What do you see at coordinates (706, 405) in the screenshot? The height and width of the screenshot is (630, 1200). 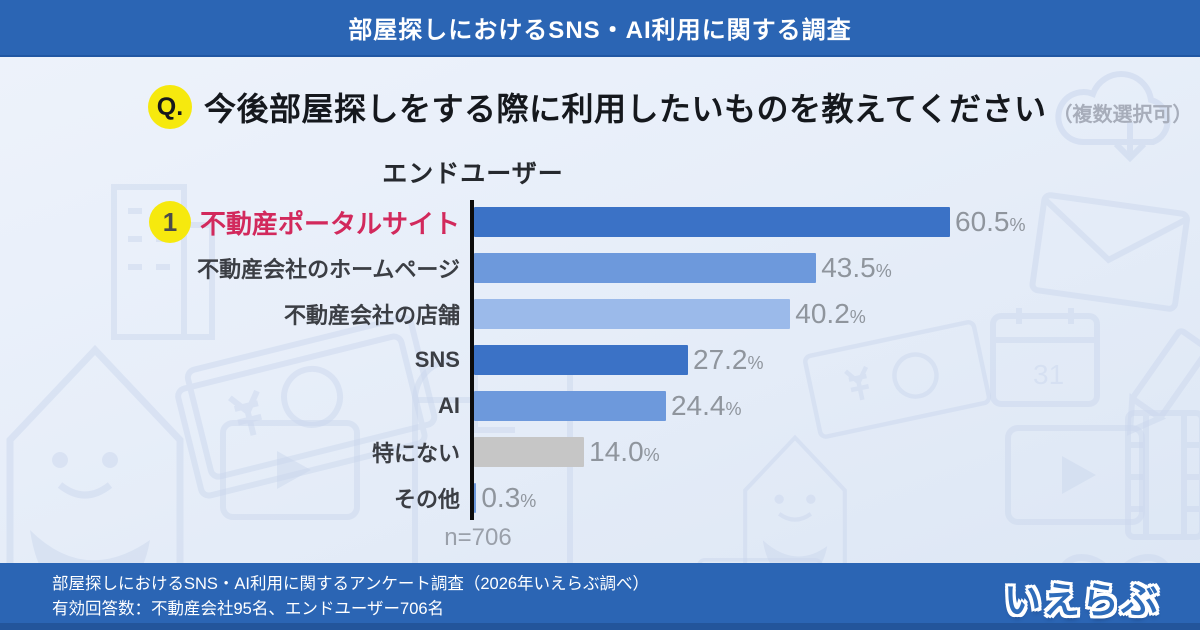 I see `value-label: 24.4%` at bounding box center [706, 405].